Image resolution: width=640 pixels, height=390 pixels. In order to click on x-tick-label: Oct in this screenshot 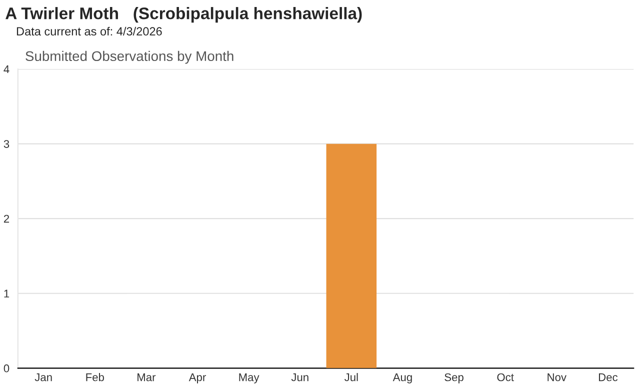, I will do `click(505, 377)`.